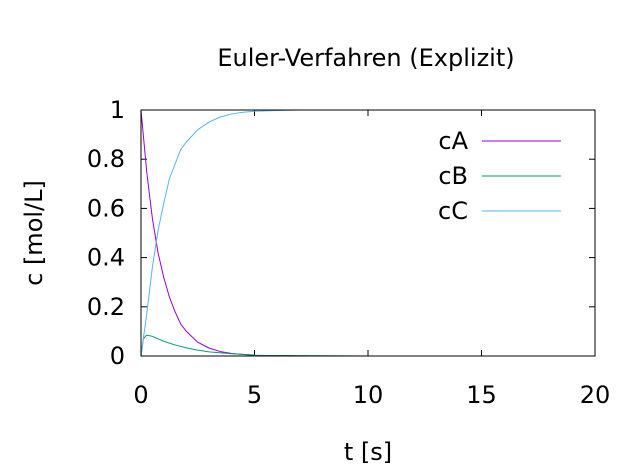 The height and width of the screenshot is (472, 640). Describe the element at coordinates (595, 395) in the screenshot. I see `x-tick-label: 20` at that location.